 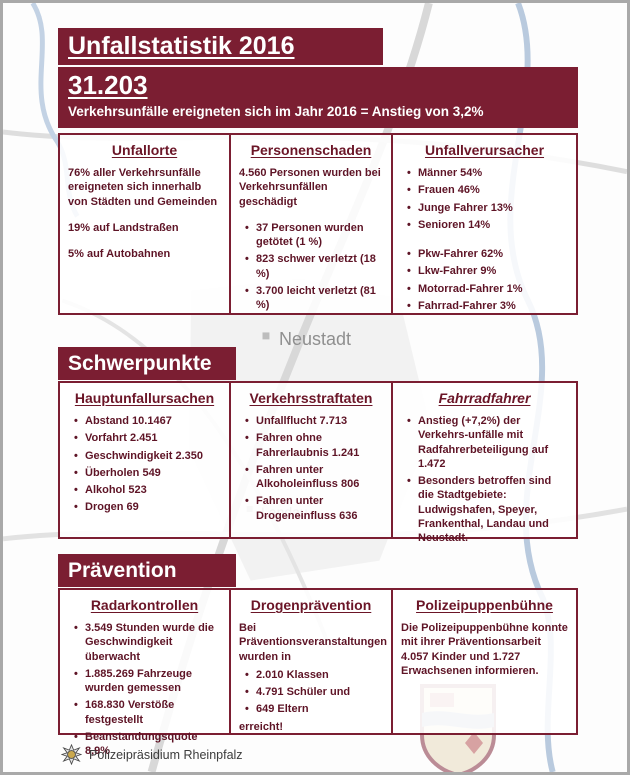 What do you see at coordinates (484, 150) in the screenshot?
I see `box-header-unfallverursacher: Unfallverursacher` at bounding box center [484, 150].